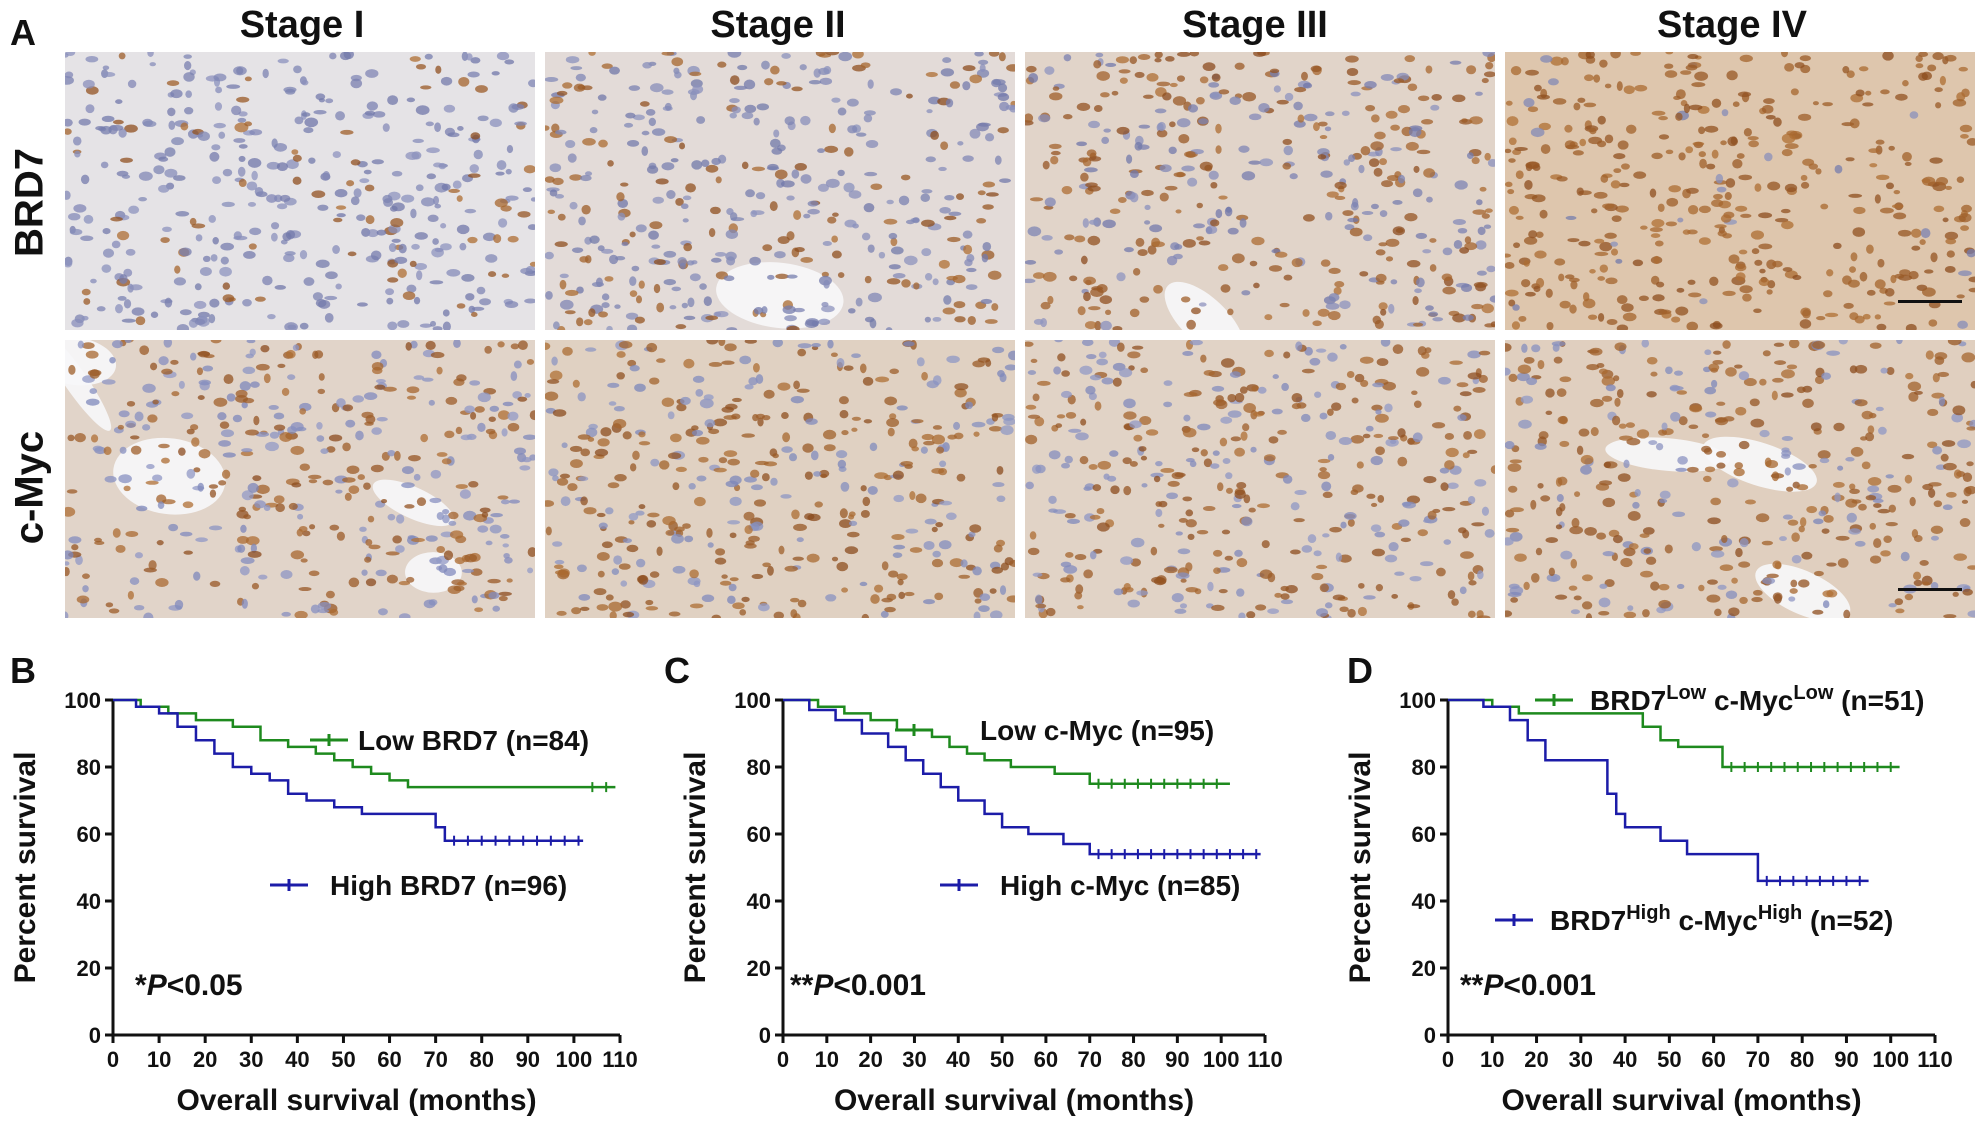 The height and width of the screenshot is (1130, 1980). What do you see at coordinates (189, 985) in the screenshot?
I see `p-value-annotation: *P<0.05` at bounding box center [189, 985].